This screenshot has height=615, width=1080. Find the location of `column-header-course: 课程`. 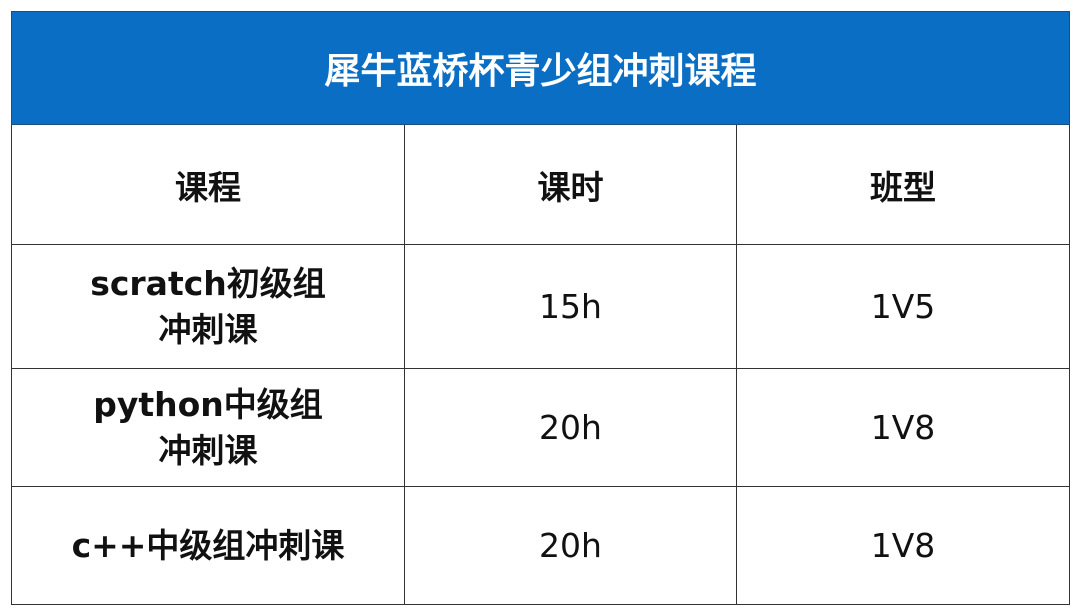

column-header-course: 课程 is located at coordinates (208, 184).